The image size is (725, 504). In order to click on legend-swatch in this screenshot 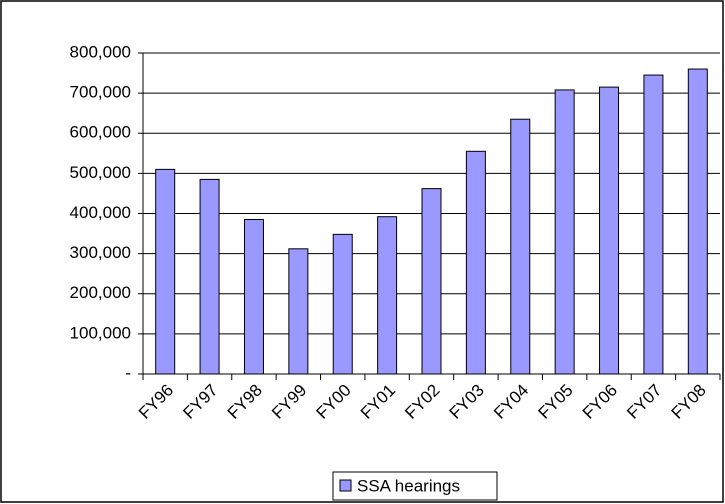, I will do `click(345, 485)`.